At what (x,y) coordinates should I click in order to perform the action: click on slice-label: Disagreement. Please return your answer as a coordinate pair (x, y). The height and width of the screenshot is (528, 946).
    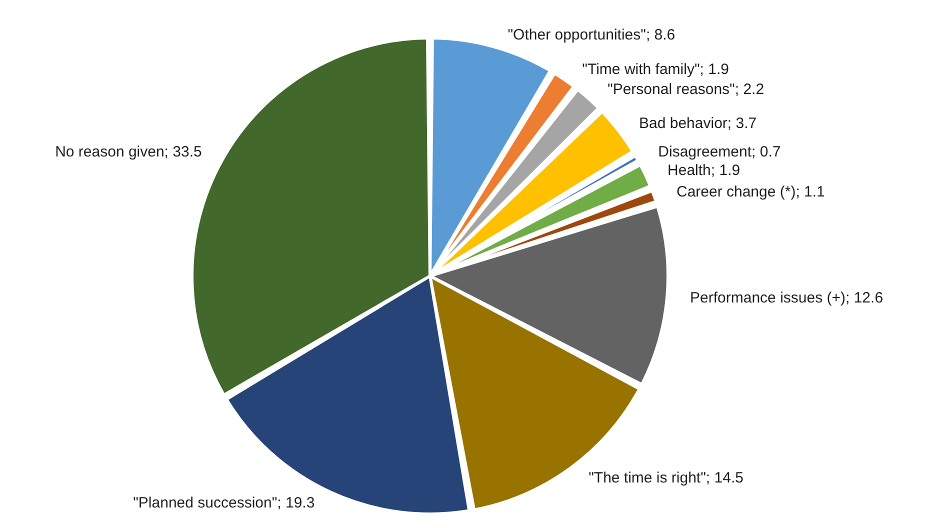
    Looking at the image, I should click on (705, 152).